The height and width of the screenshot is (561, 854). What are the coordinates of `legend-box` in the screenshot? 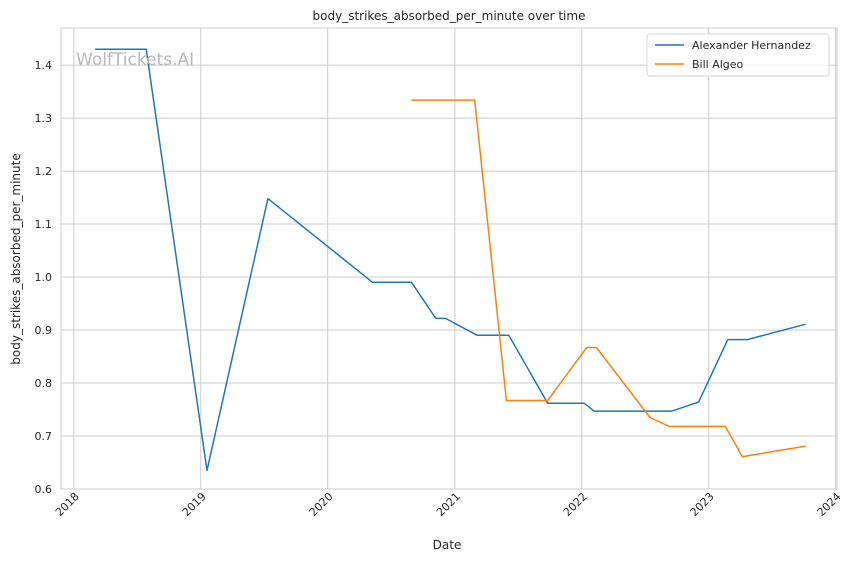 It's located at (738, 55).